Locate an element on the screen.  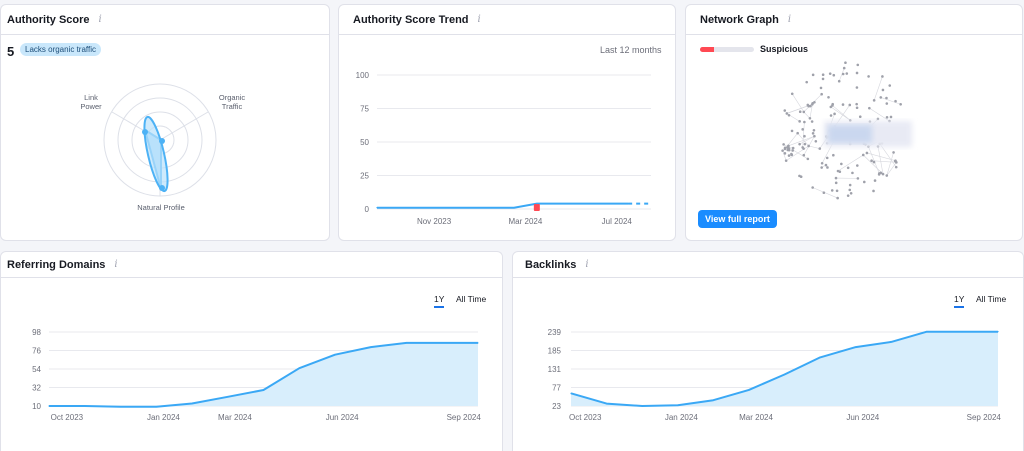
network-legend: Suspicious is located at coordinates (754, 49).